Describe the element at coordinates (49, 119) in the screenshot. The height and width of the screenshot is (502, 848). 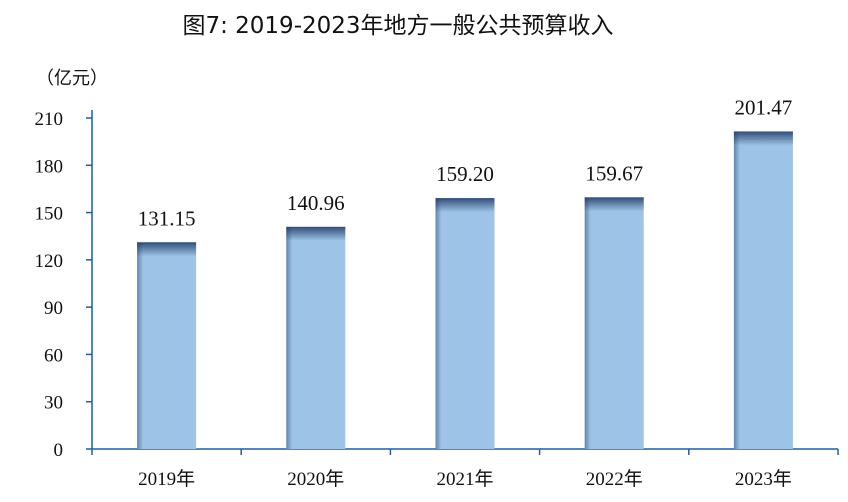
I see `y-tick-label: 210` at that location.